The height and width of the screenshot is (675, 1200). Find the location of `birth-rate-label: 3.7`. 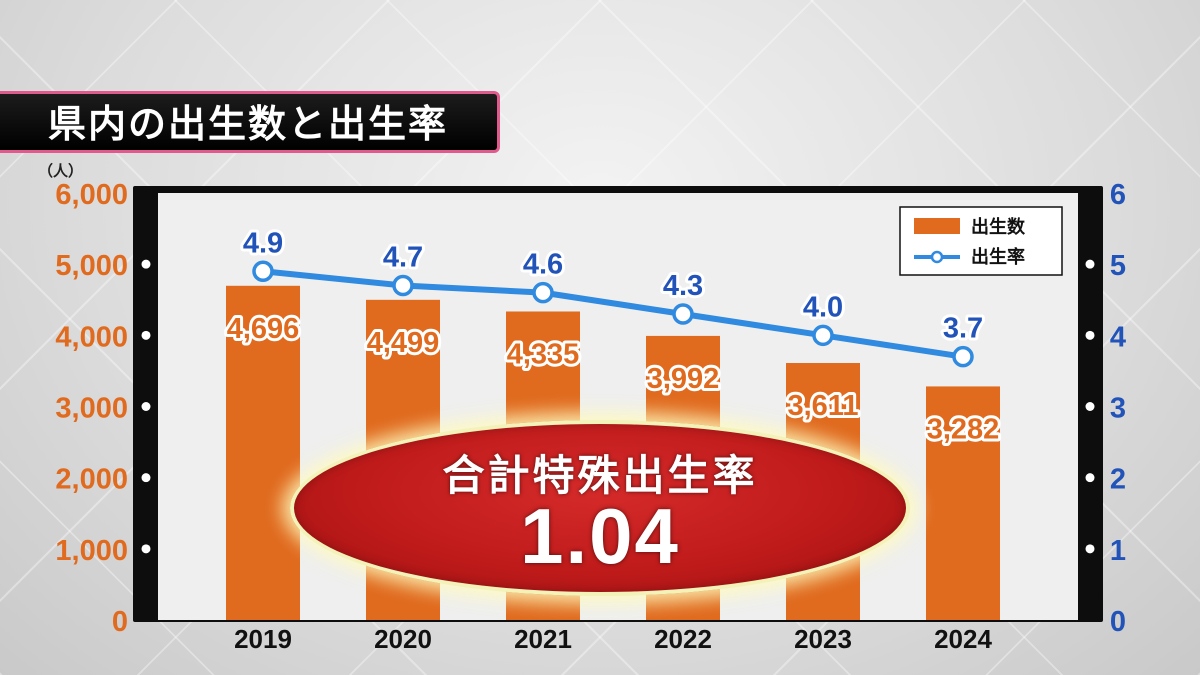

birth-rate-label: 3.7 is located at coordinates (963, 329).